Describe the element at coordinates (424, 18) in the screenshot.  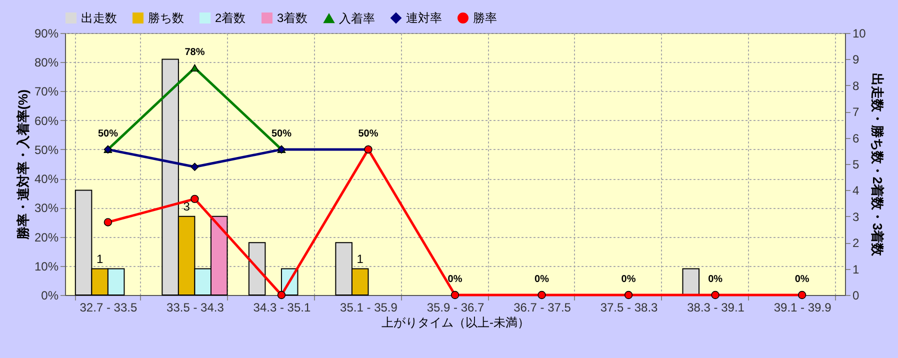
I see `legend-label: 連対率` at that location.